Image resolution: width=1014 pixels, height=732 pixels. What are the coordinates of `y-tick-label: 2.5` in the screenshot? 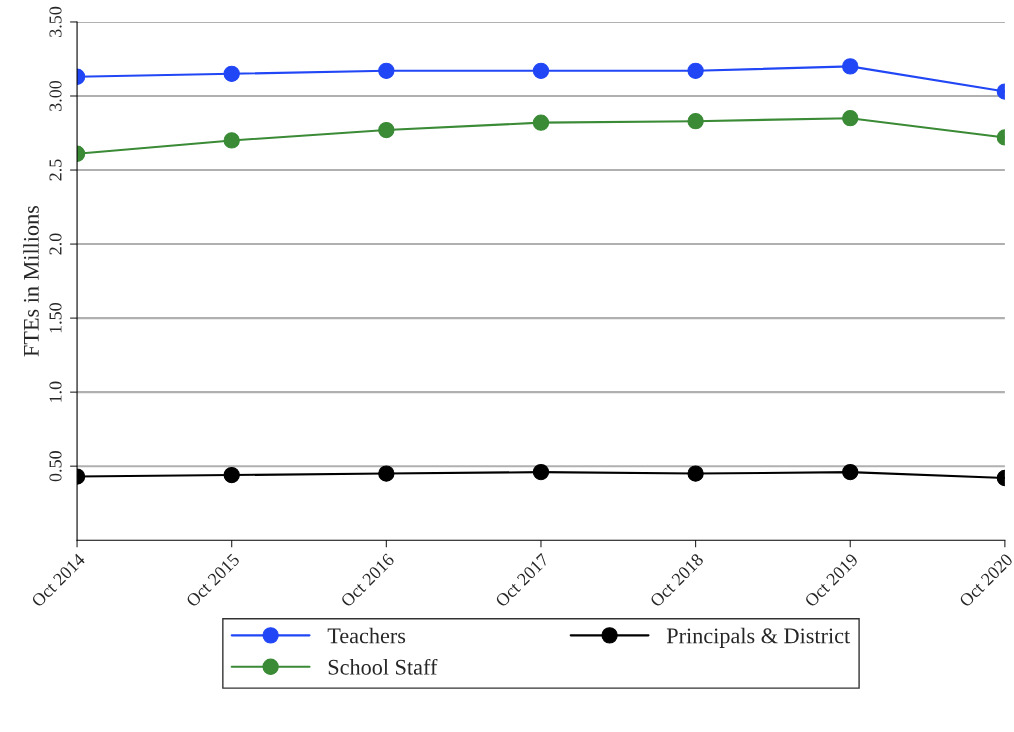 It's located at (55, 170).